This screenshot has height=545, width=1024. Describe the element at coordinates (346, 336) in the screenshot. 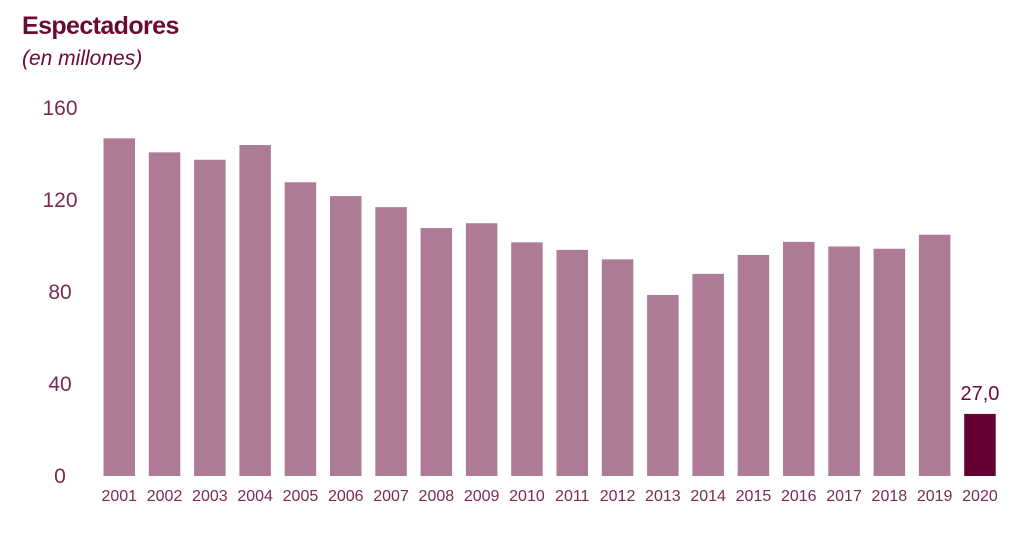

I see `bar-2006` at that location.